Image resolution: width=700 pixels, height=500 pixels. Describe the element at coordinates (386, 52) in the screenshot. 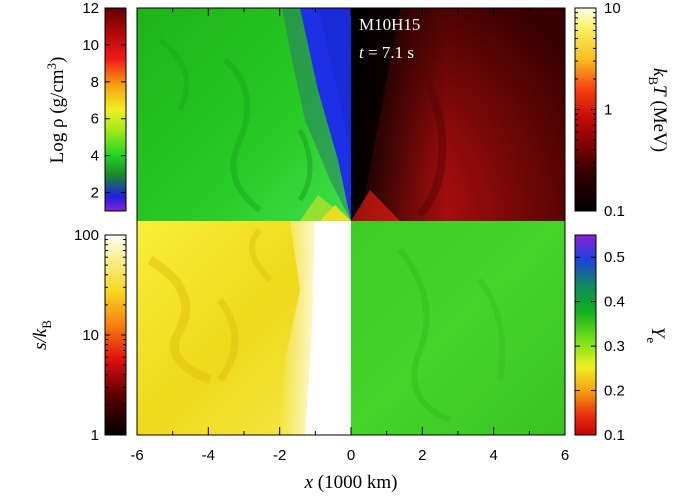

I see `time-label: t = 7.1 s` at that location.